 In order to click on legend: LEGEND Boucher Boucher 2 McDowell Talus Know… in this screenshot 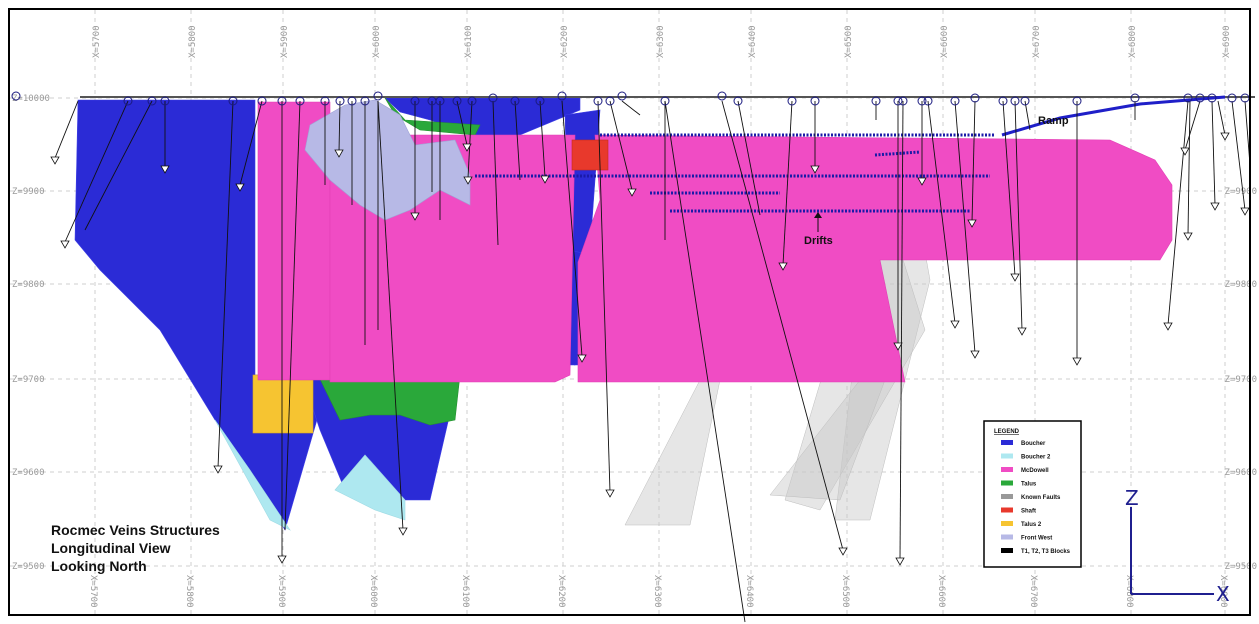, I will do `click(1032, 494)`.